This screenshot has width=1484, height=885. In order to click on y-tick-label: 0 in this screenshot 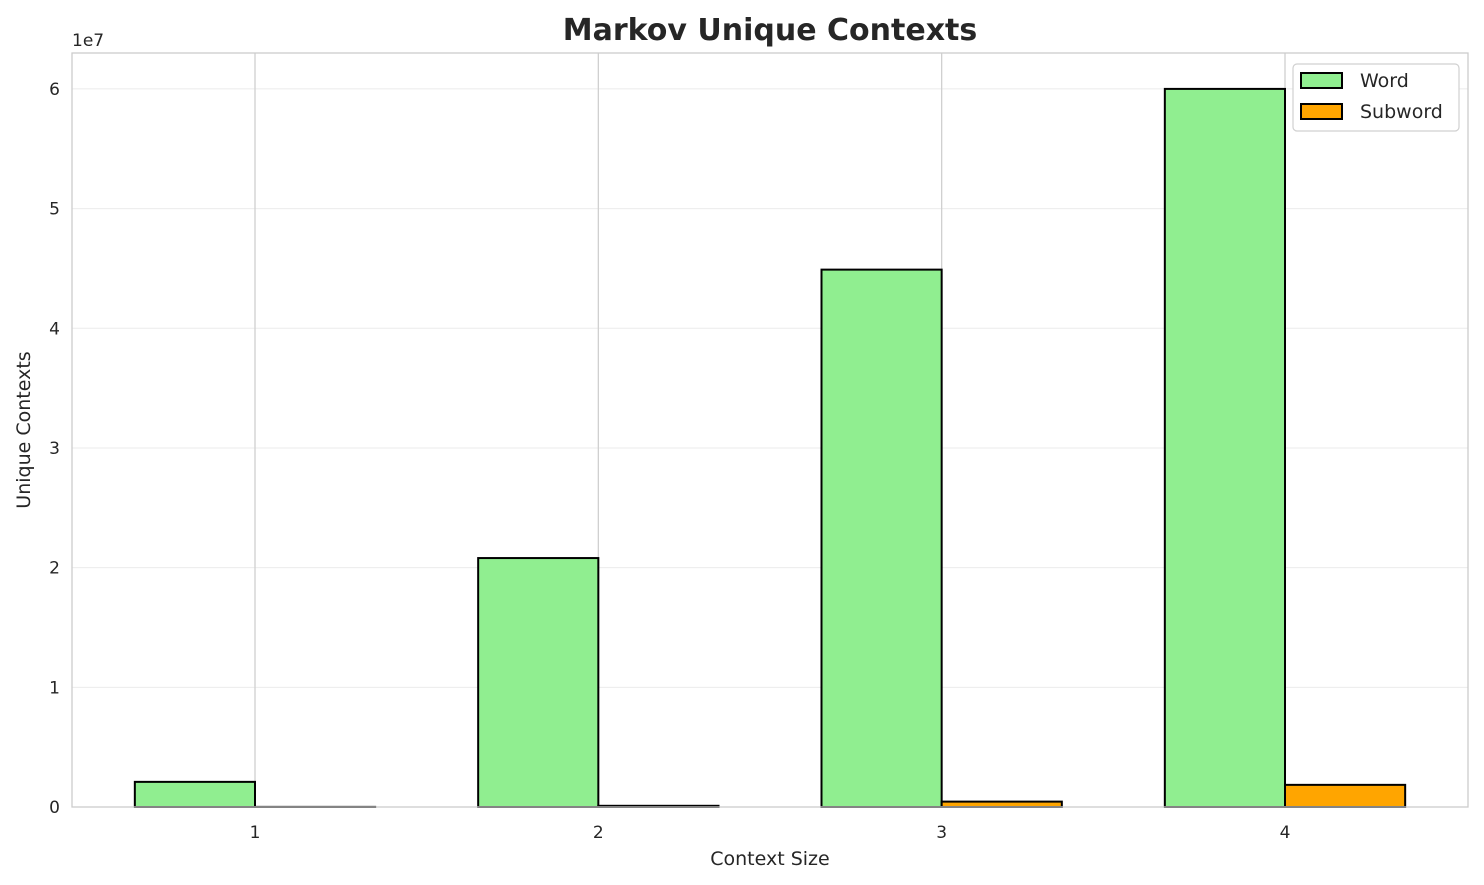, I will do `click(54, 808)`.